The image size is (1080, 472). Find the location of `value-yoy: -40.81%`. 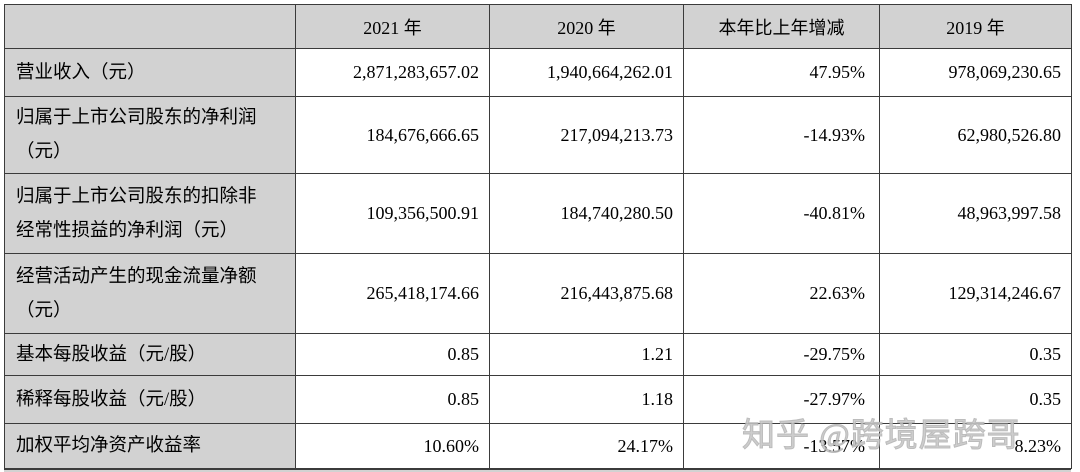

value-yoy: -40.81% is located at coordinates (781, 213).